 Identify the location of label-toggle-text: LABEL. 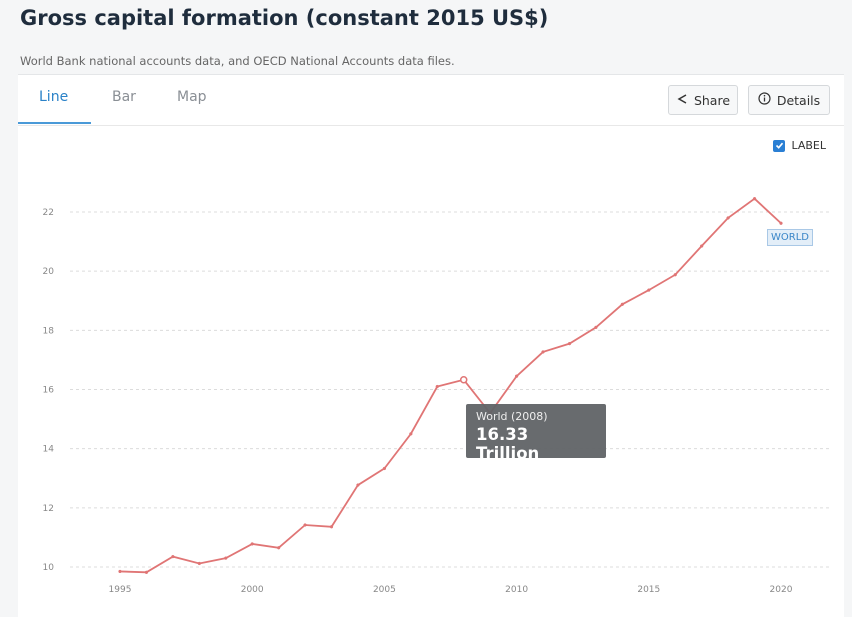
(808, 145).